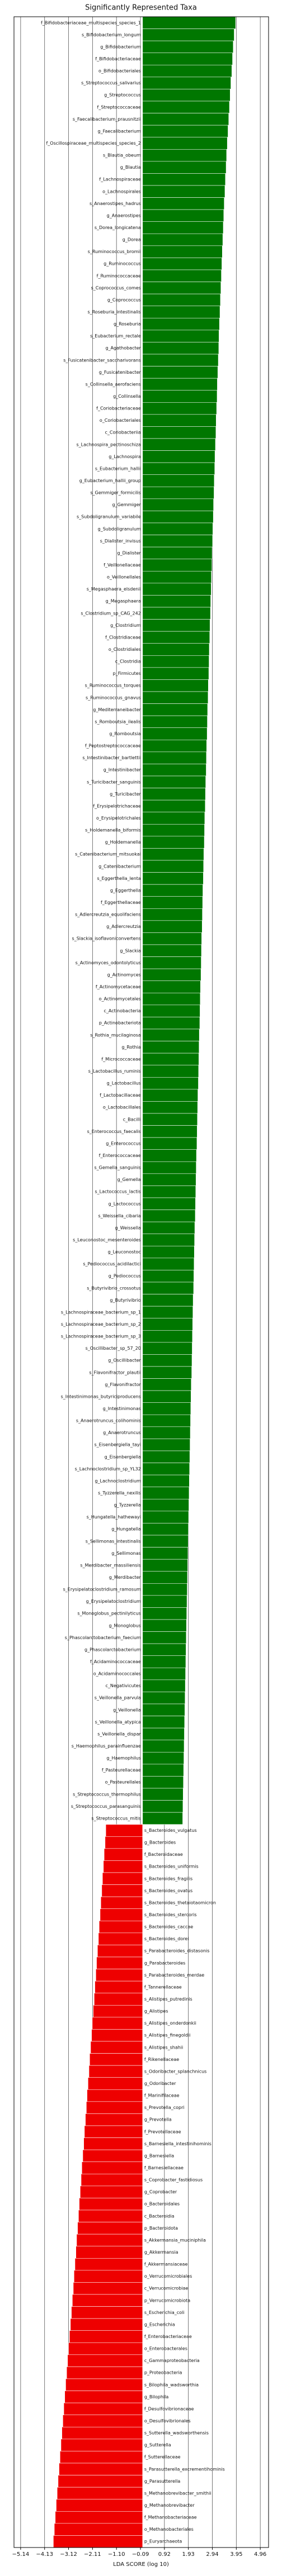  Describe the element at coordinates (101, 1336) in the screenshot. I see `y-tick-label: s_Lachnospiraceae_bacterium_sp_3` at that location.